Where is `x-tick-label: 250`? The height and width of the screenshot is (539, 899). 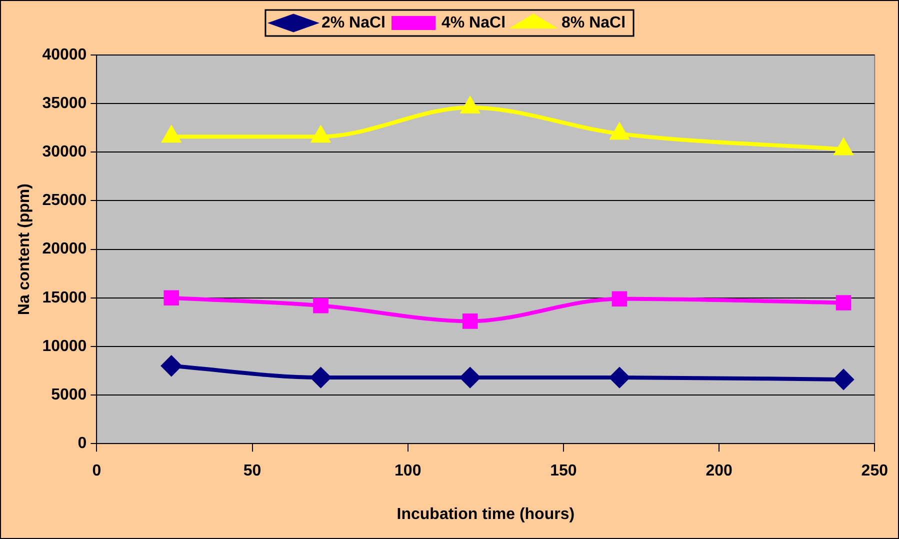 x-tick-label: 250 is located at coordinates (874, 471).